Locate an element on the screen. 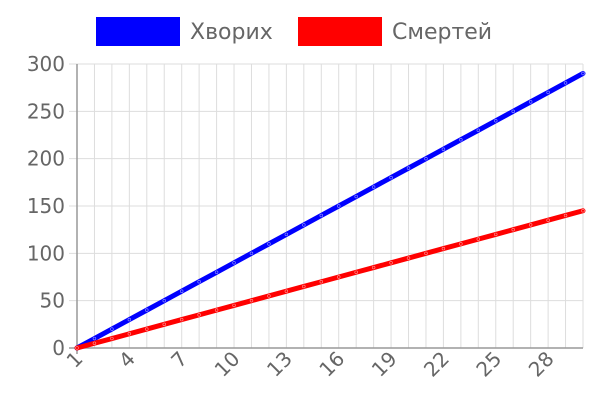 This screenshot has width=600, height=400. y-tick-label: 250 is located at coordinates (46, 111).